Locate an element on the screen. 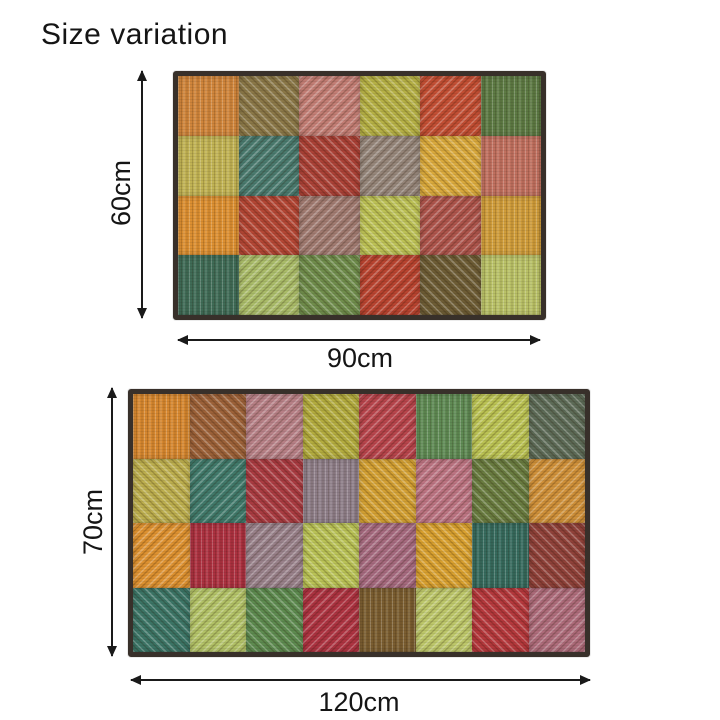  width-label-small: 90cm is located at coordinates (360, 358).